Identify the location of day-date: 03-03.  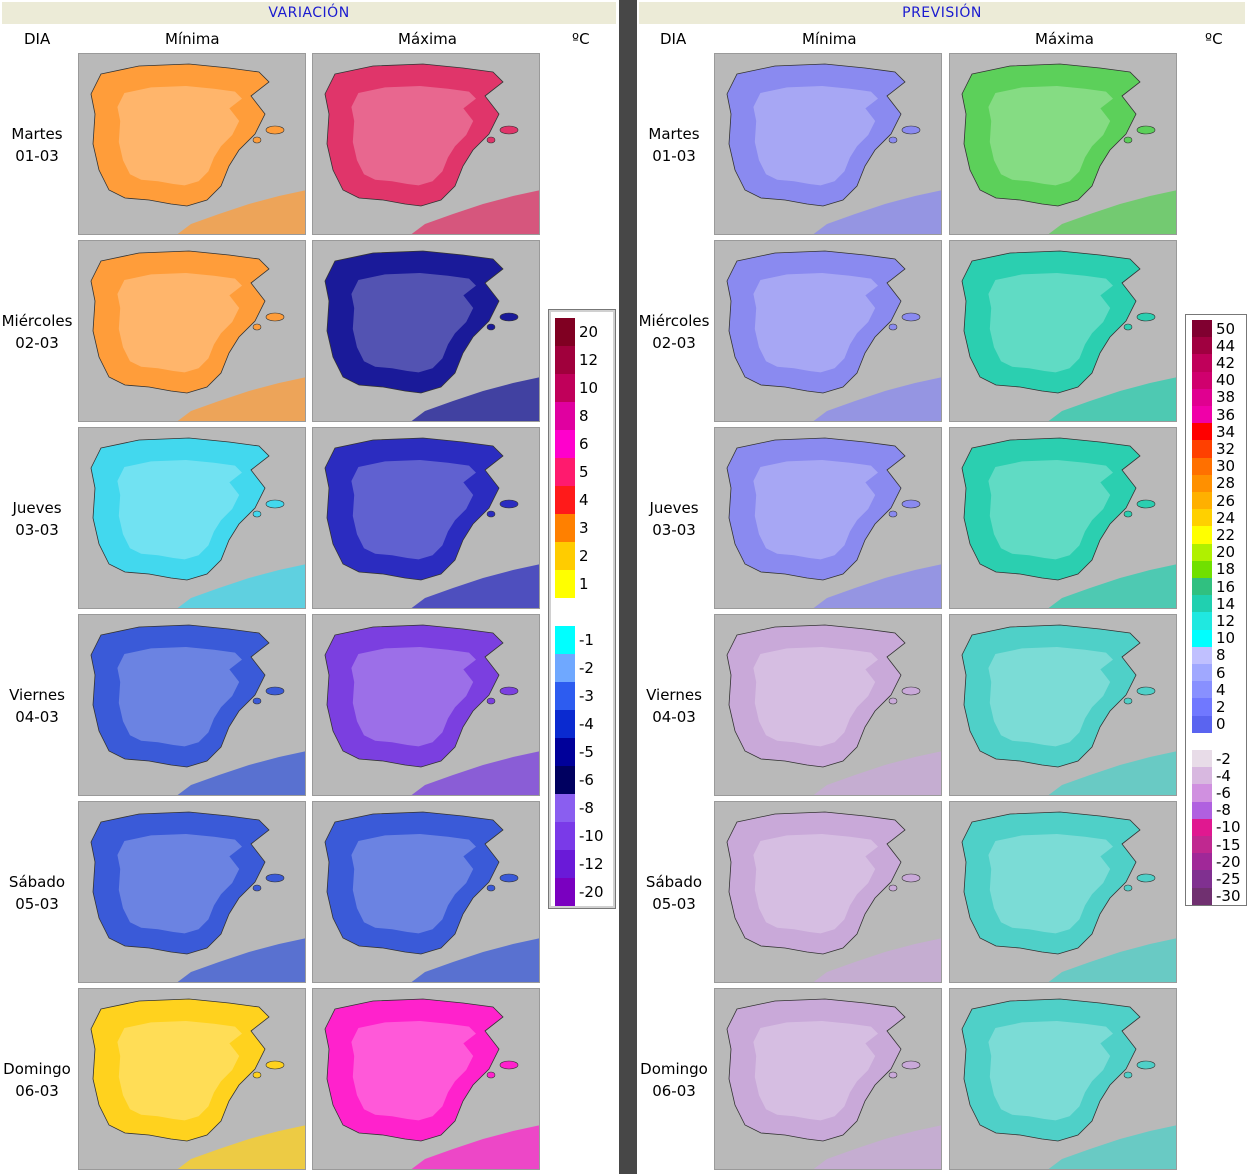
(37, 530).